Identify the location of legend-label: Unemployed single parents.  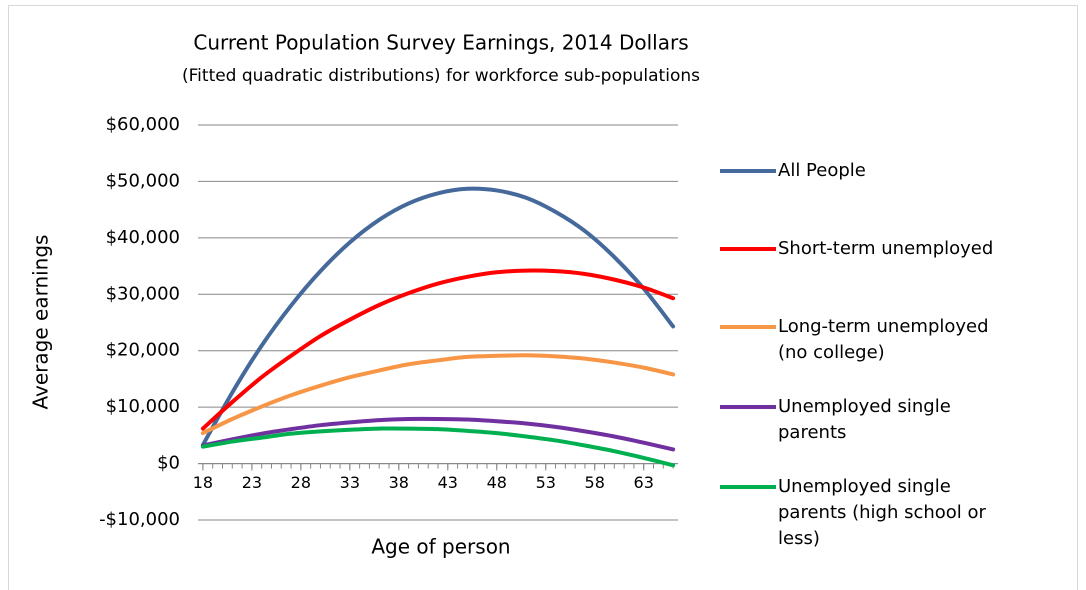
(864, 419).